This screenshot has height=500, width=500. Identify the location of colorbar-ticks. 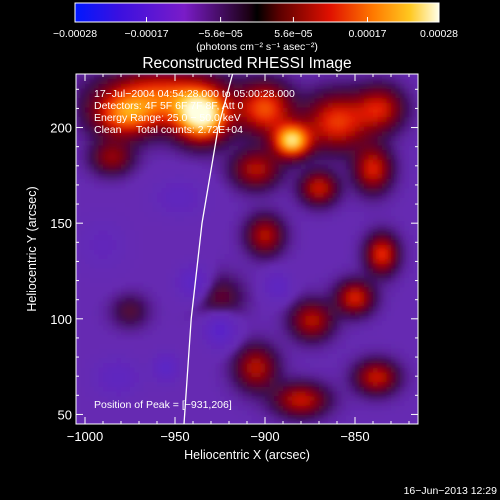
(257, 19).